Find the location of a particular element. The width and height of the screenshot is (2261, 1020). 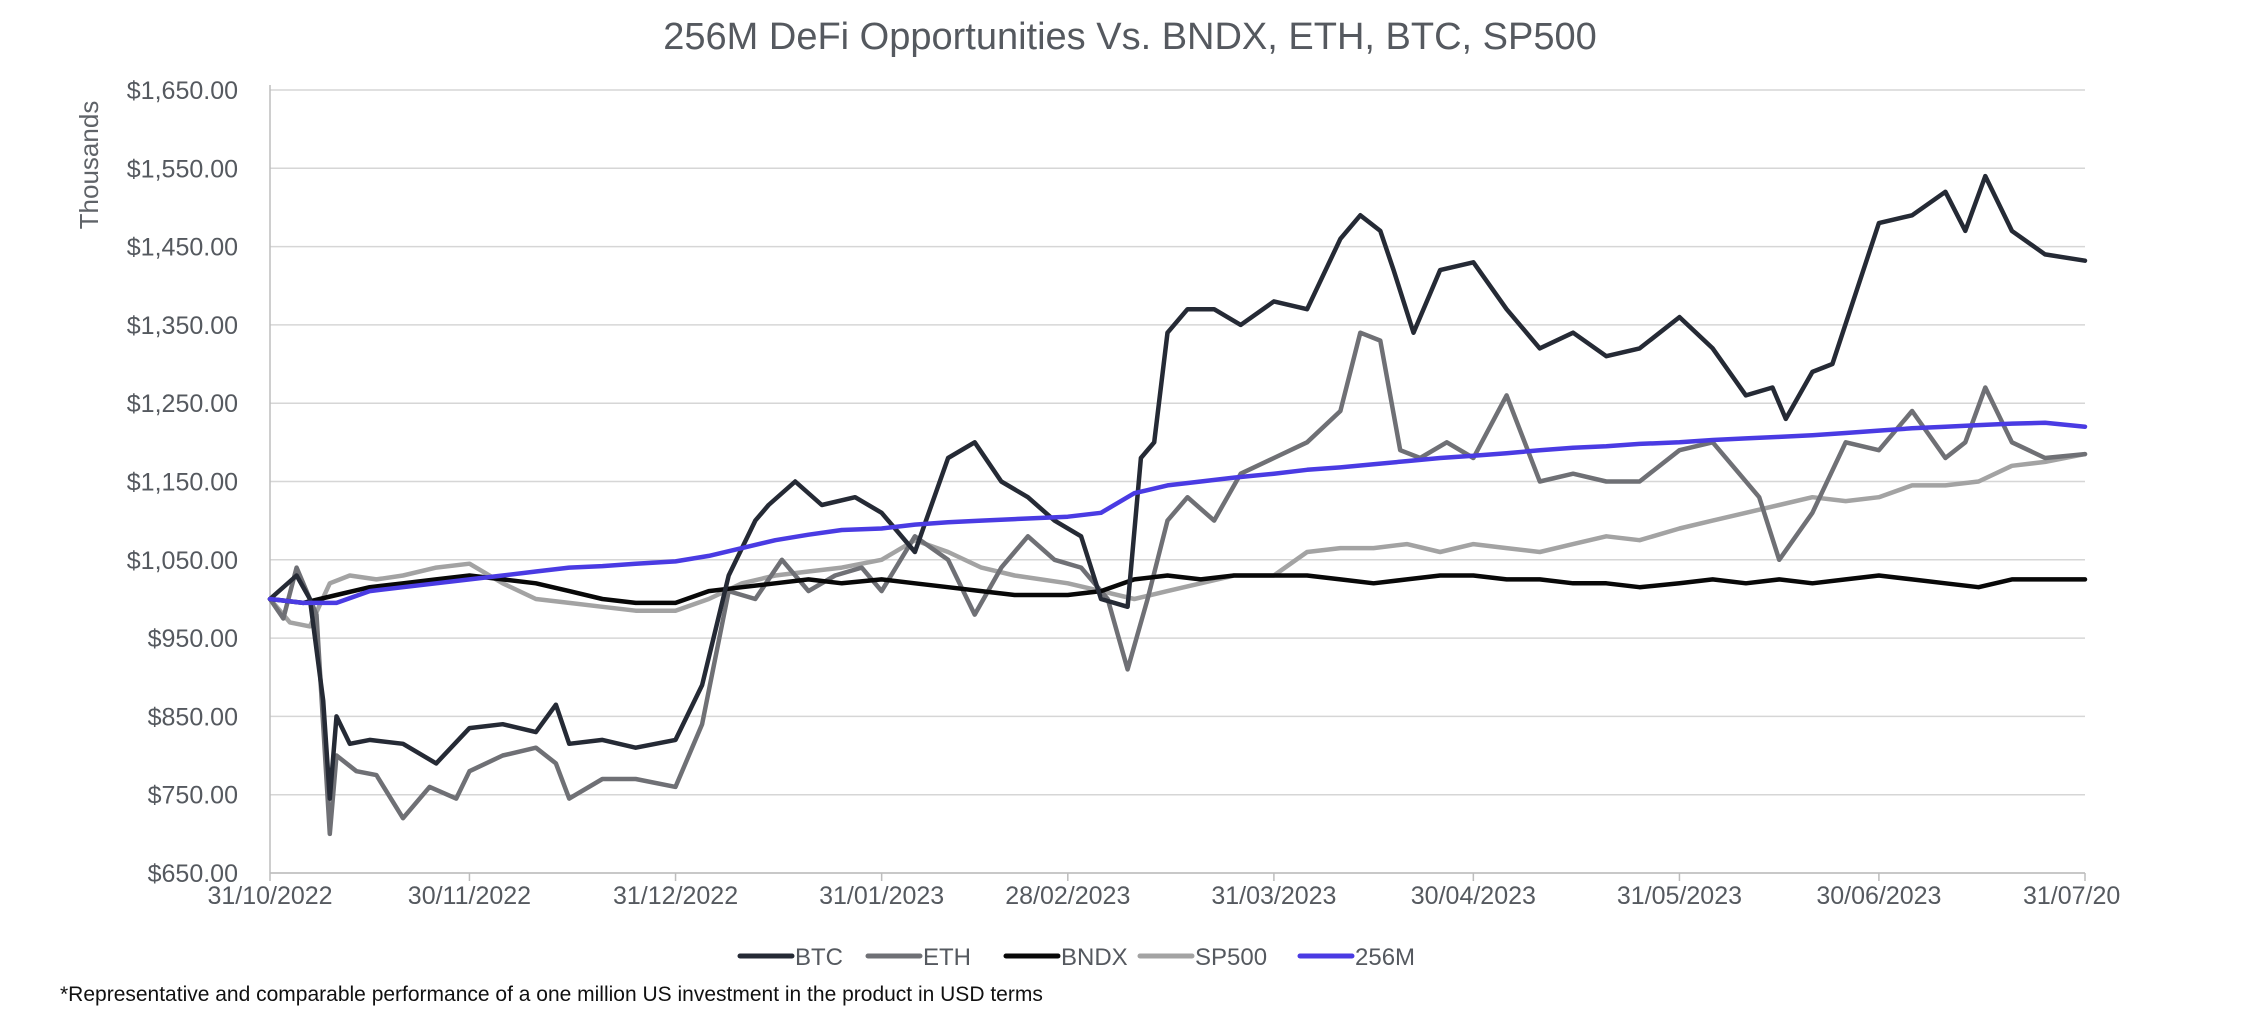

y-tick-label: $1,250.00 is located at coordinates (182, 404).